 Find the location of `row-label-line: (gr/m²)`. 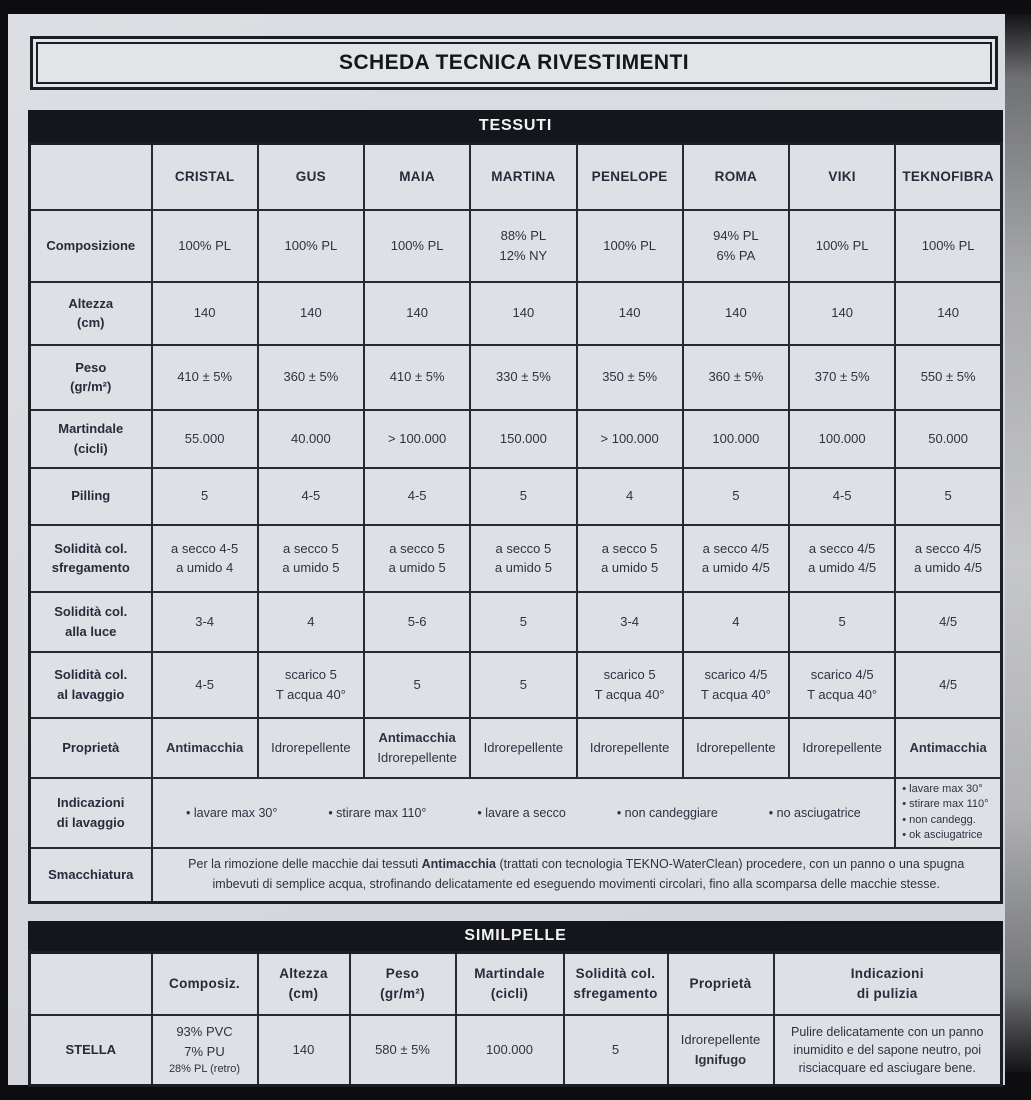

row-label-line: (gr/m²) is located at coordinates (91, 386).